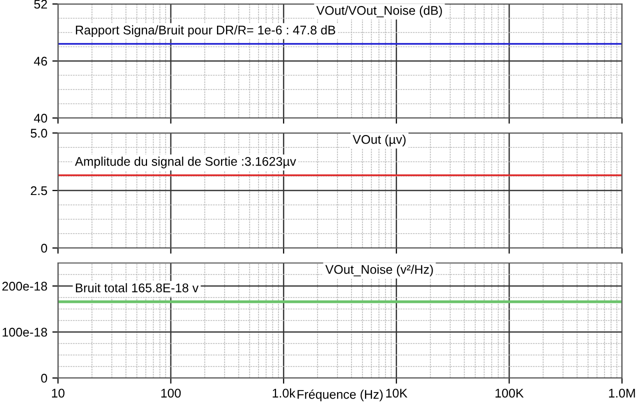 This screenshot has width=641, height=403. I want to click on ref-line-label: Amplitude du signal de Sortie :3.1623µv, so click(185, 162).